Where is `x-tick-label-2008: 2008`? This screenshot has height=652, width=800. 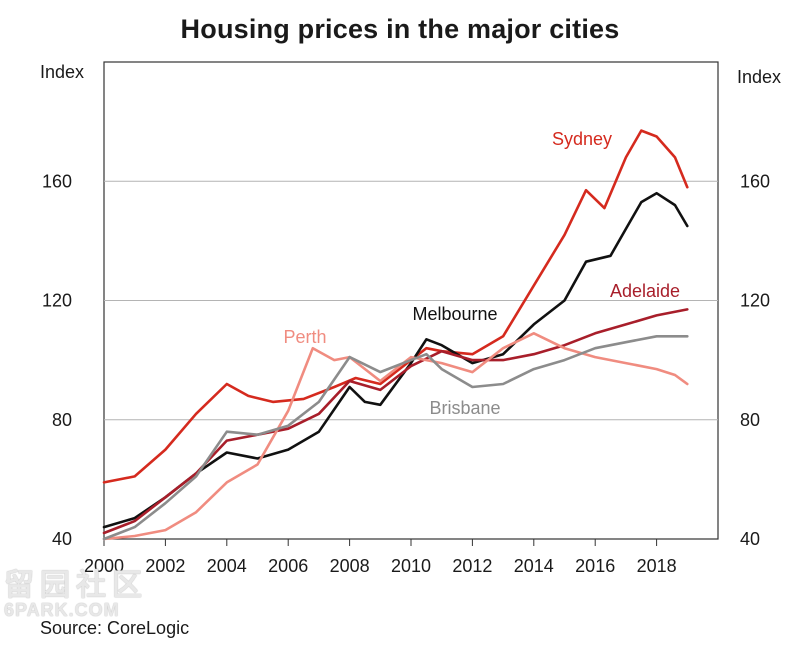 x-tick-label-2008: 2008 is located at coordinates (350, 566).